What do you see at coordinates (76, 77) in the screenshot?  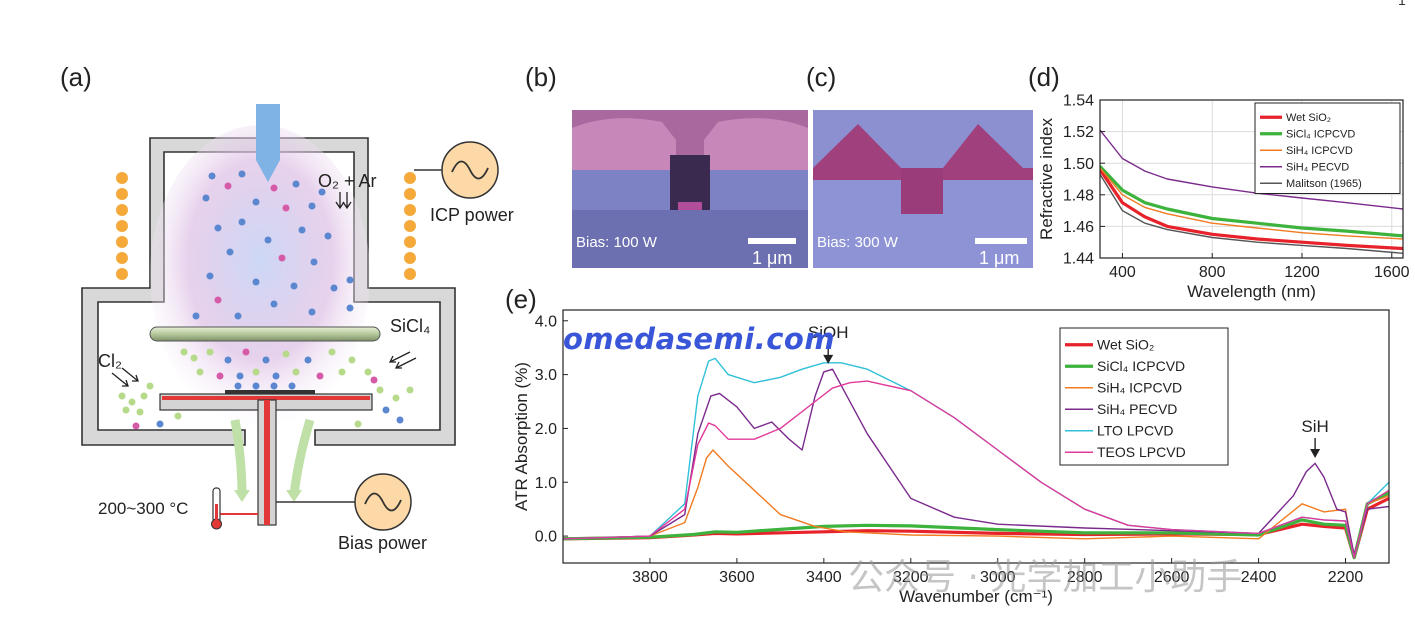 I see `panel-a-label: (a)` at bounding box center [76, 77].